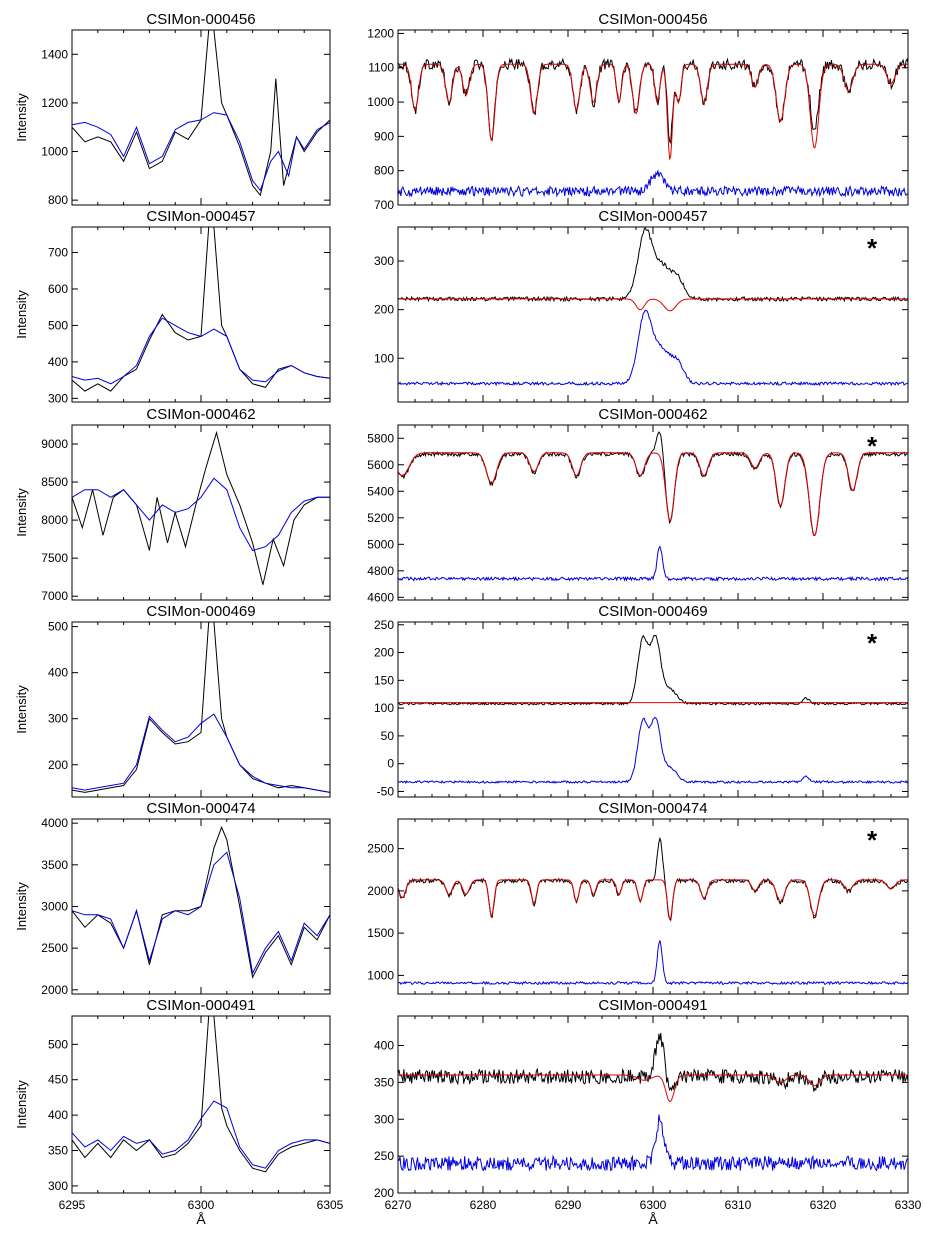 The height and width of the screenshot is (1235, 926). Describe the element at coordinates (380, 33) in the screenshot. I see `y-tick-label: 1200` at that location.